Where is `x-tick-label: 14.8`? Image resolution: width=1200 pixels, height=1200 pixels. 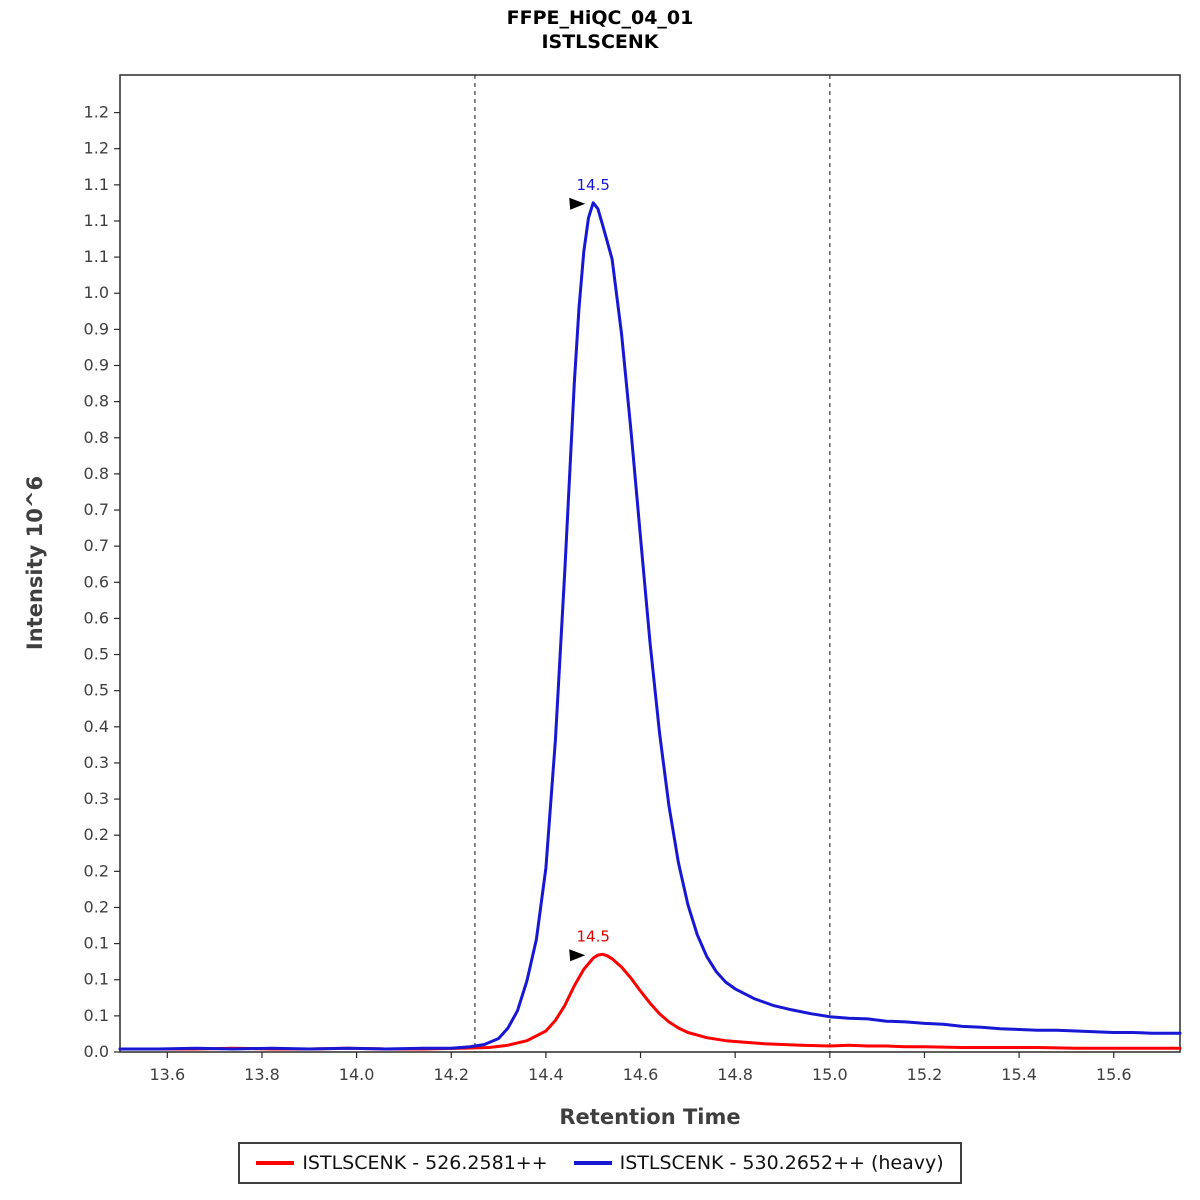
x-tick-label: 14.8 is located at coordinates (735, 1074).